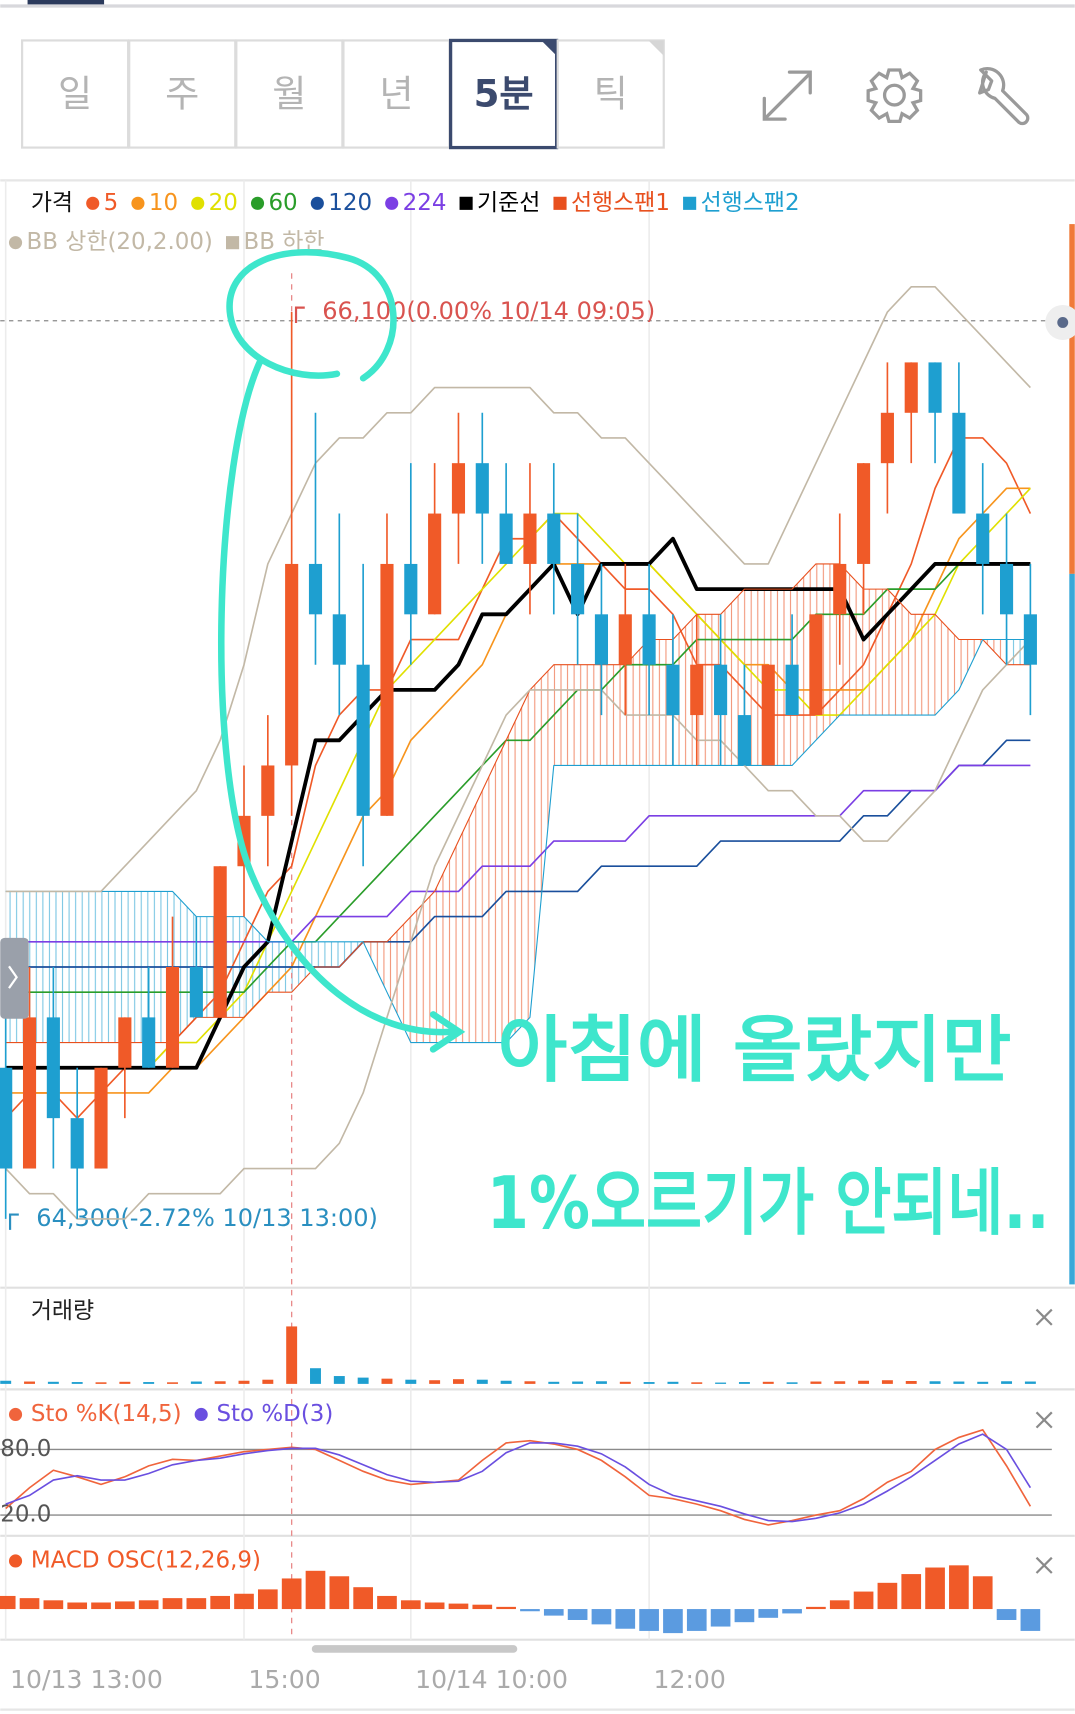  Describe the element at coordinates (508, 203) in the screenshot. I see `legend-label: 기준선` at that location.